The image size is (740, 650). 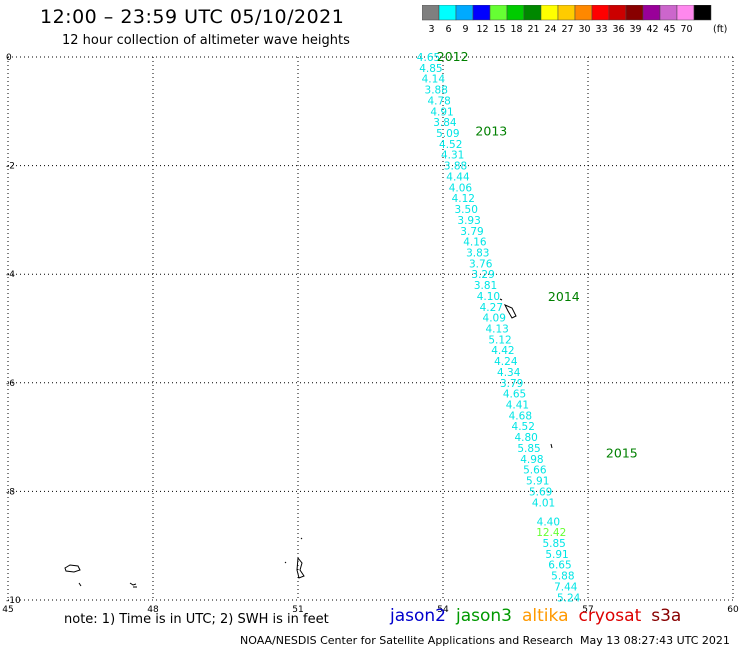 I want to click on x-tick-label: 48, so click(x=153, y=610).